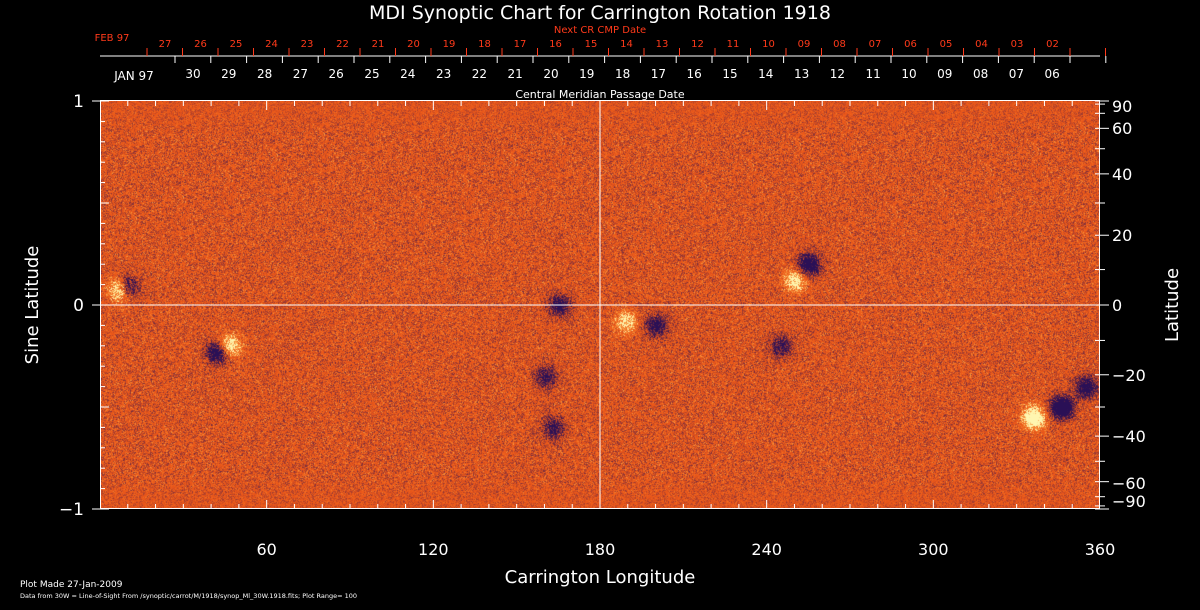 The image size is (1200, 610). What do you see at coordinates (1122, 235) in the screenshot?
I see `y-right-tick-label: 20` at bounding box center [1122, 235].